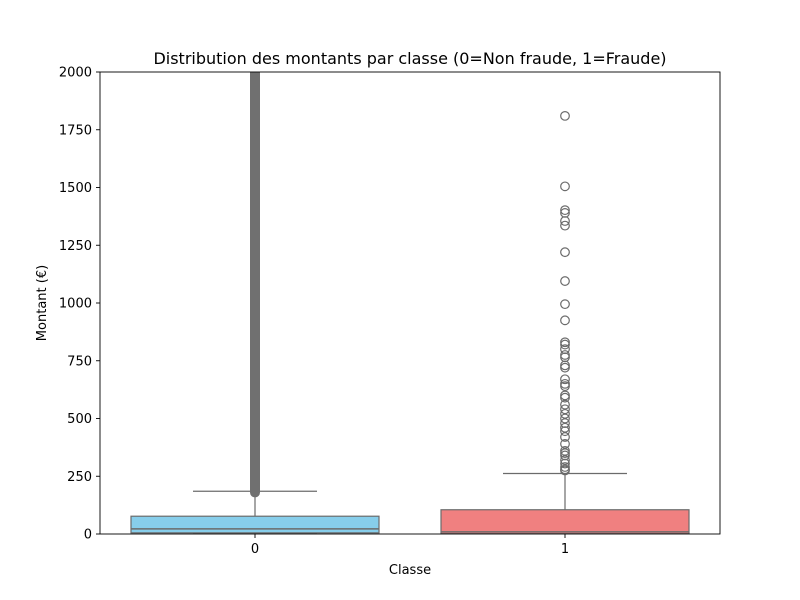 The image size is (800, 600). I want to click on y-tick-label-8: 2000, so click(75, 73).